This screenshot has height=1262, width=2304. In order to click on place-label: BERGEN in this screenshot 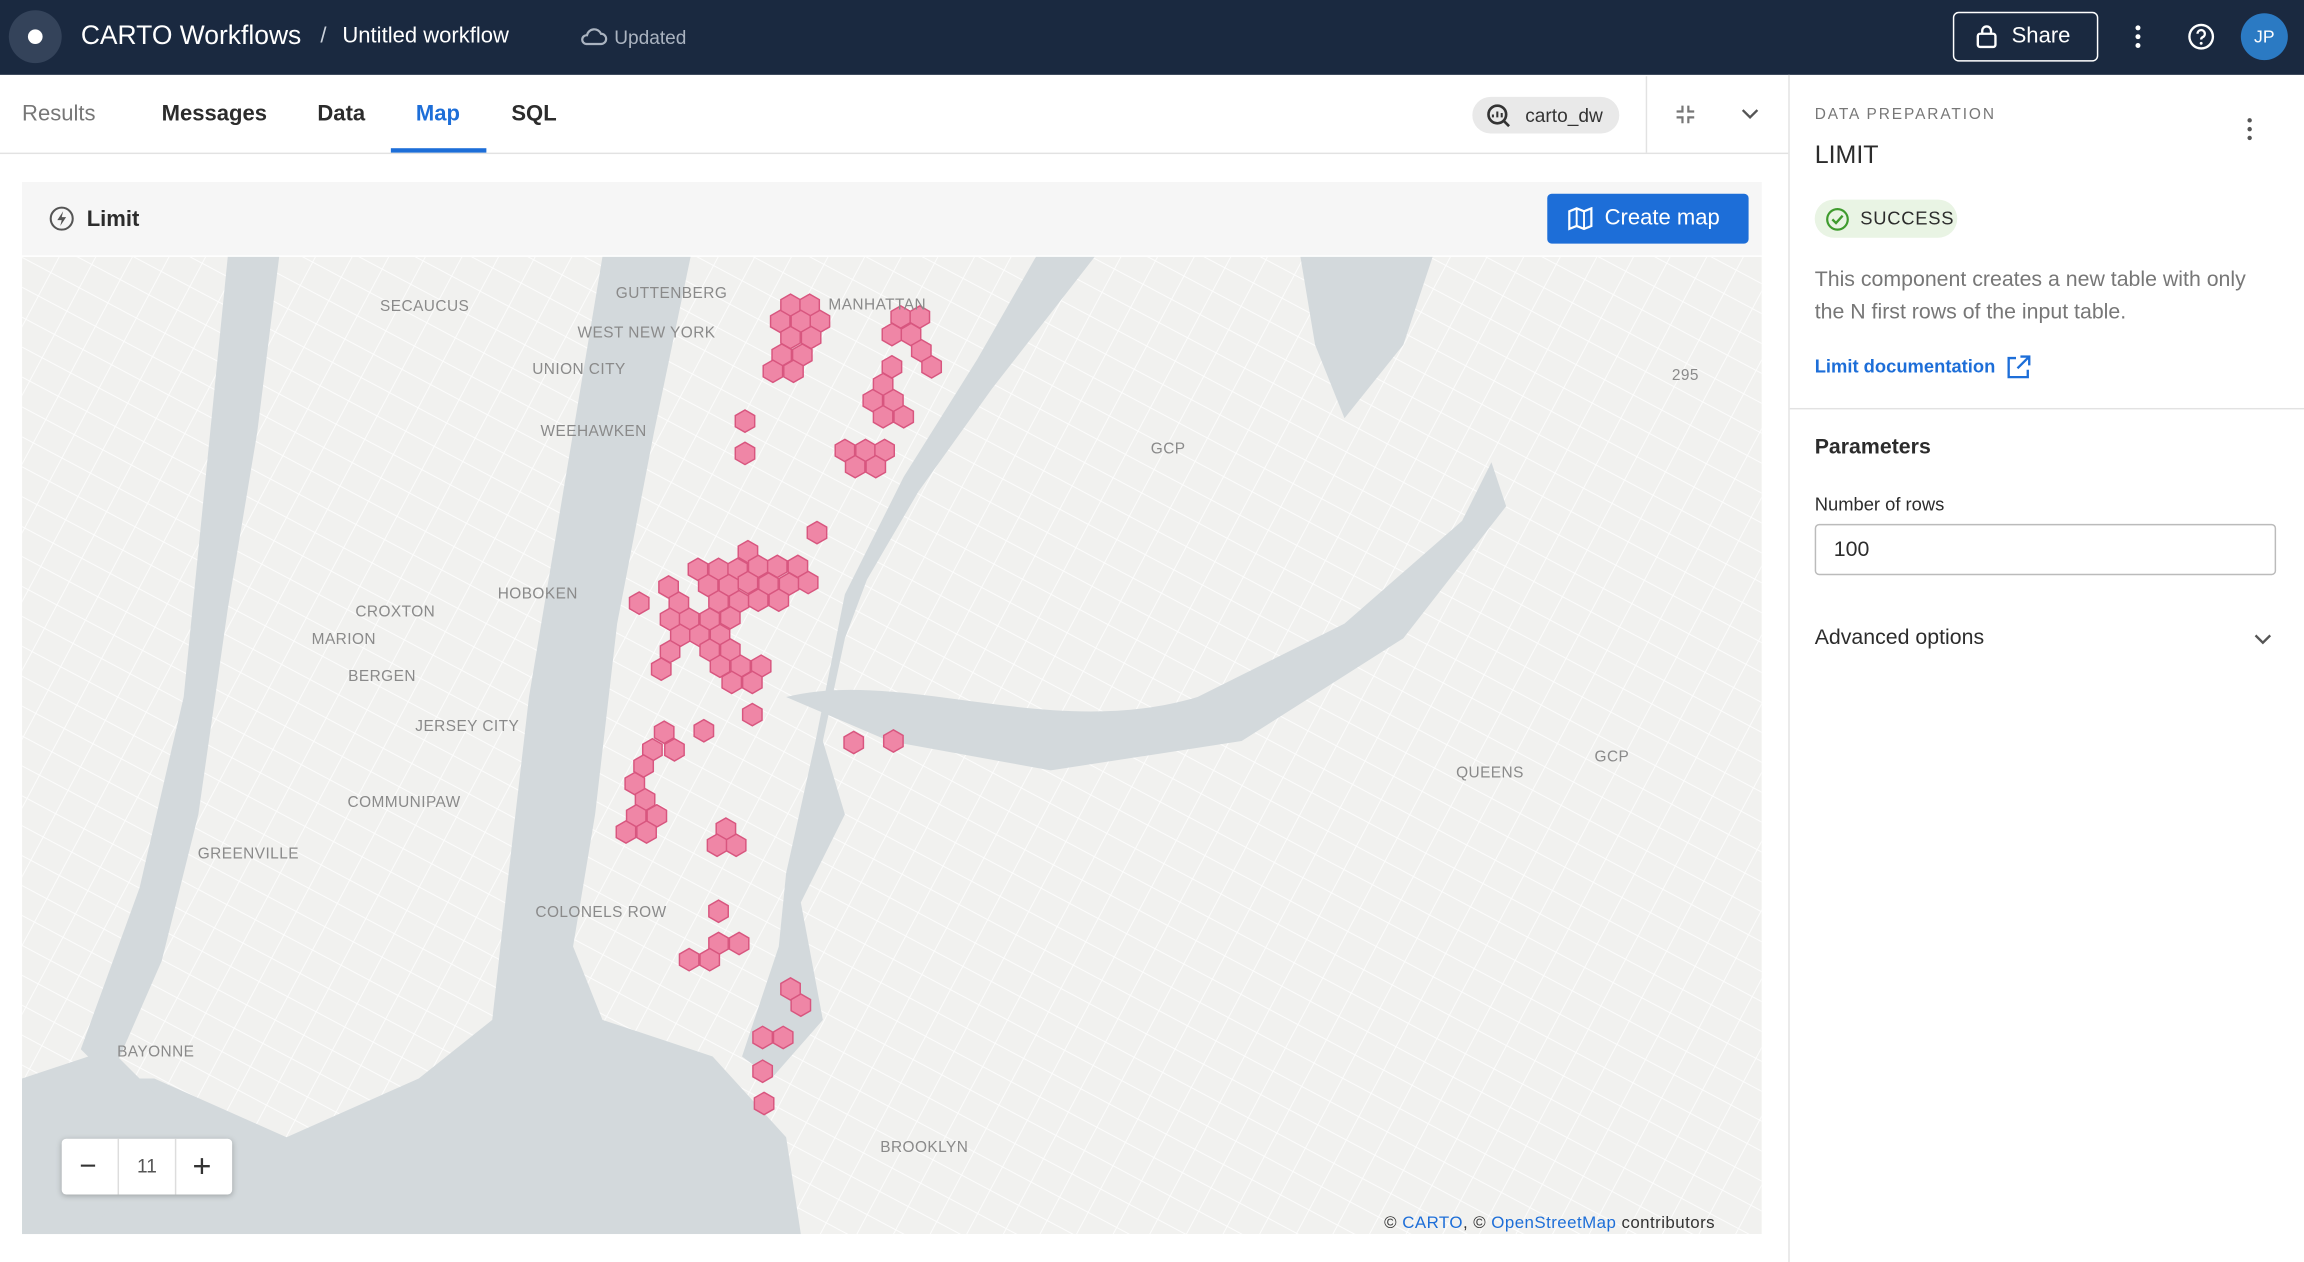, I will do `click(382, 676)`.